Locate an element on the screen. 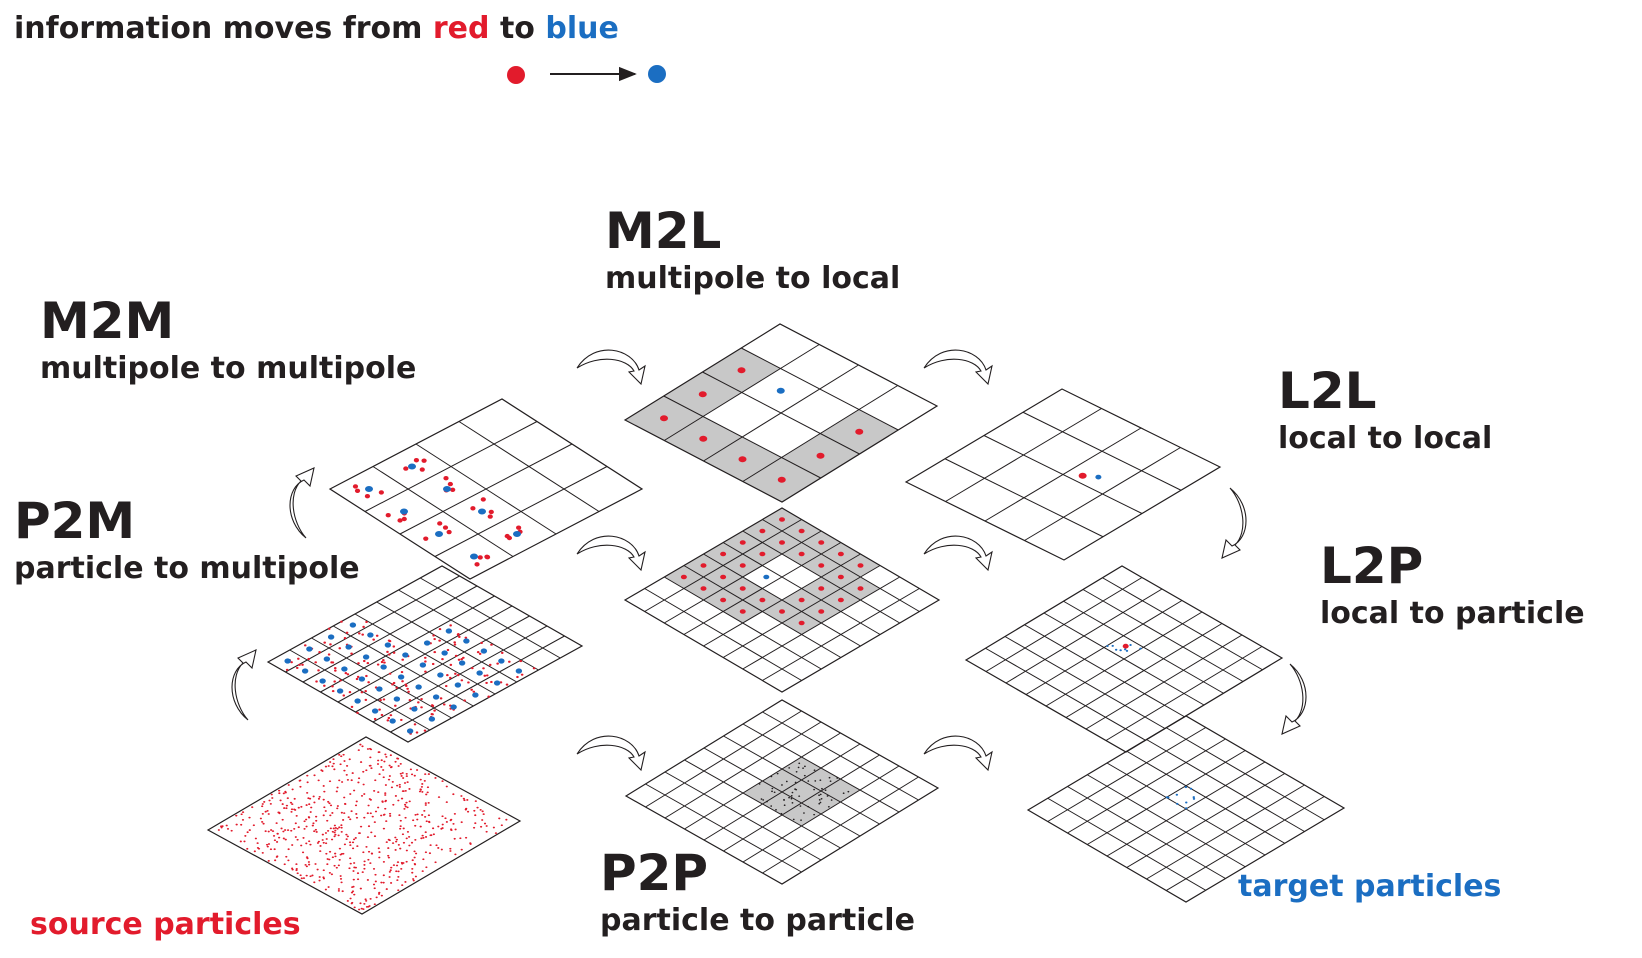 The height and width of the screenshot is (958, 1642). target-particles-label: target particles is located at coordinates (1369, 886).